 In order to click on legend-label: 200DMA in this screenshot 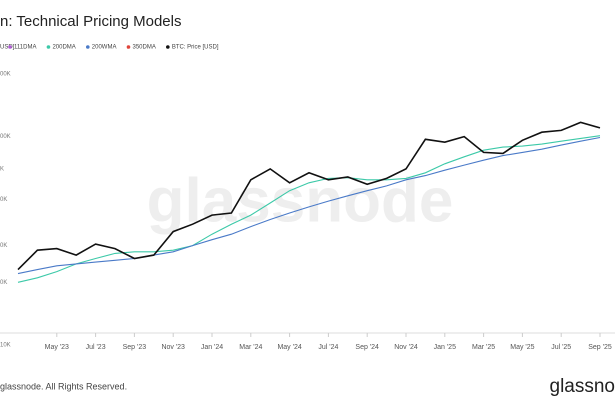, I will do `click(63, 48)`.